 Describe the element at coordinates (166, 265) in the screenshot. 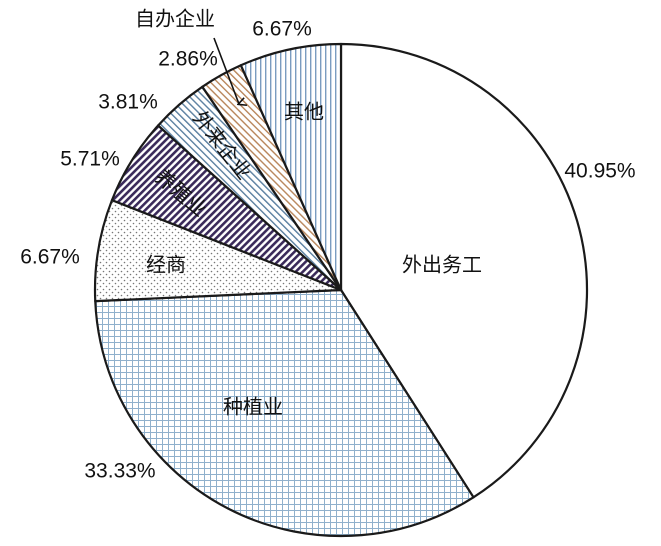

I see `category-label-jingshang: 经商` at that location.